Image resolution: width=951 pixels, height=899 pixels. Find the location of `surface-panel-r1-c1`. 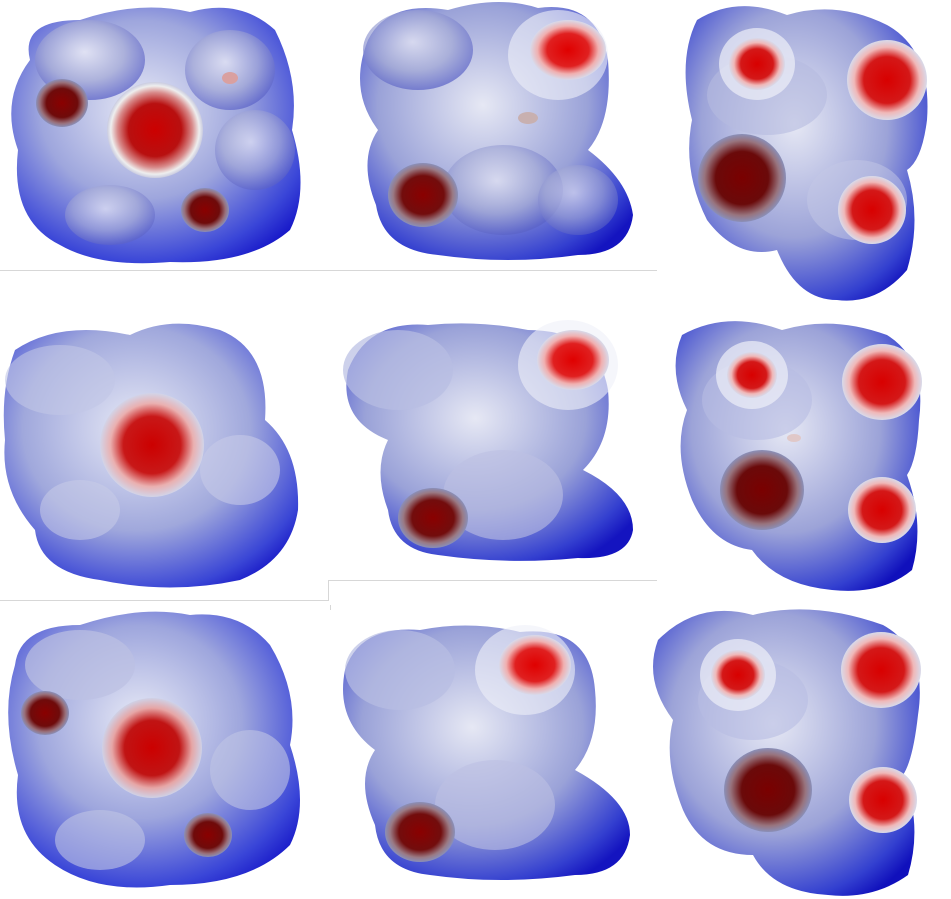

surface-panel-r1-c1 is located at coordinates (164, 135).